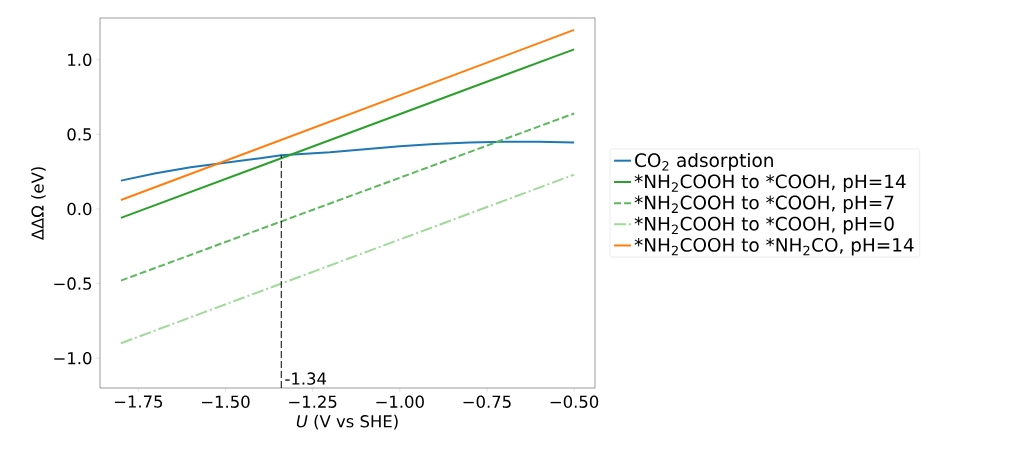  I want to click on x-tick-label: −0.75, so click(487, 401).